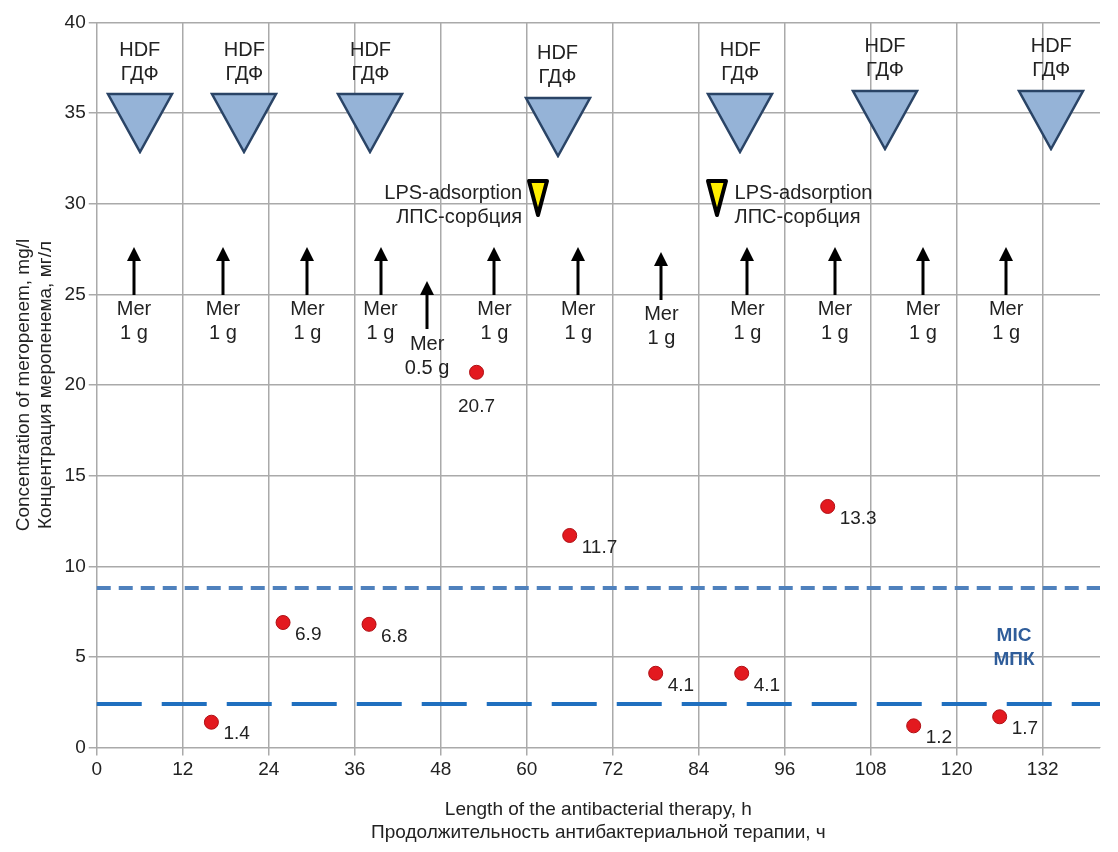 This screenshot has width=1118, height=852. Describe the element at coordinates (527, 769) in the screenshot. I see `x-tick-label: 60` at that location.